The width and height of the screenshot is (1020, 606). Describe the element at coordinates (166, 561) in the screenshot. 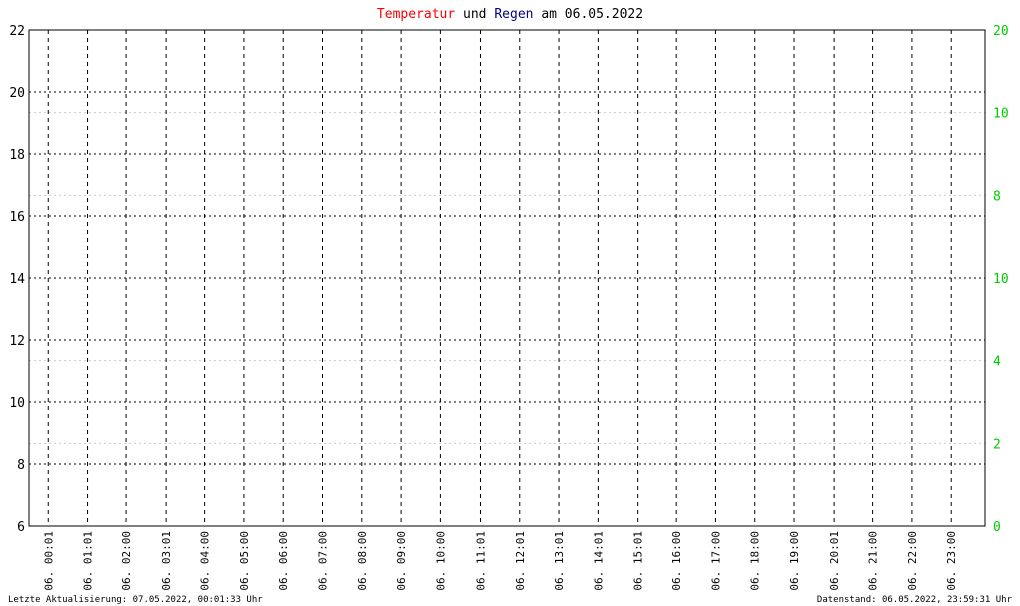

I see `x-tick-label: 06. 03:01` at that location.